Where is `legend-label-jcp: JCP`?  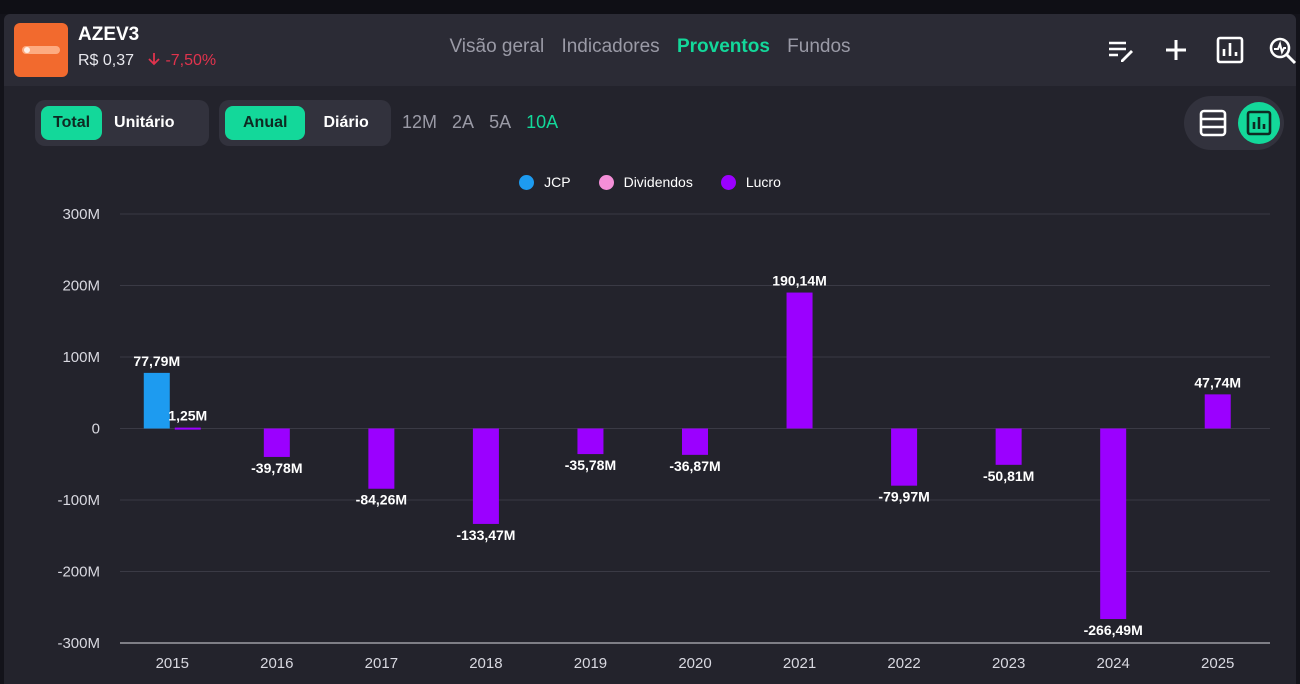
legend-label-jcp: JCP is located at coordinates (557, 182).